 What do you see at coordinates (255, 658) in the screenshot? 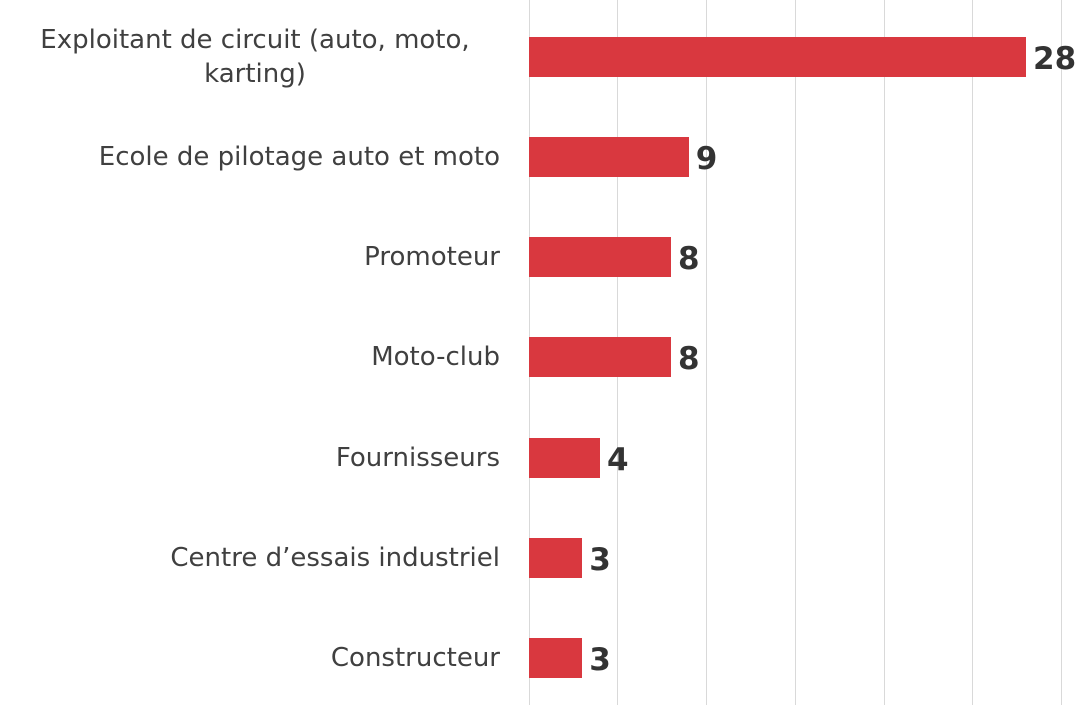
I see `category-label-box: Constructeur` at bounding box center [255, 658].